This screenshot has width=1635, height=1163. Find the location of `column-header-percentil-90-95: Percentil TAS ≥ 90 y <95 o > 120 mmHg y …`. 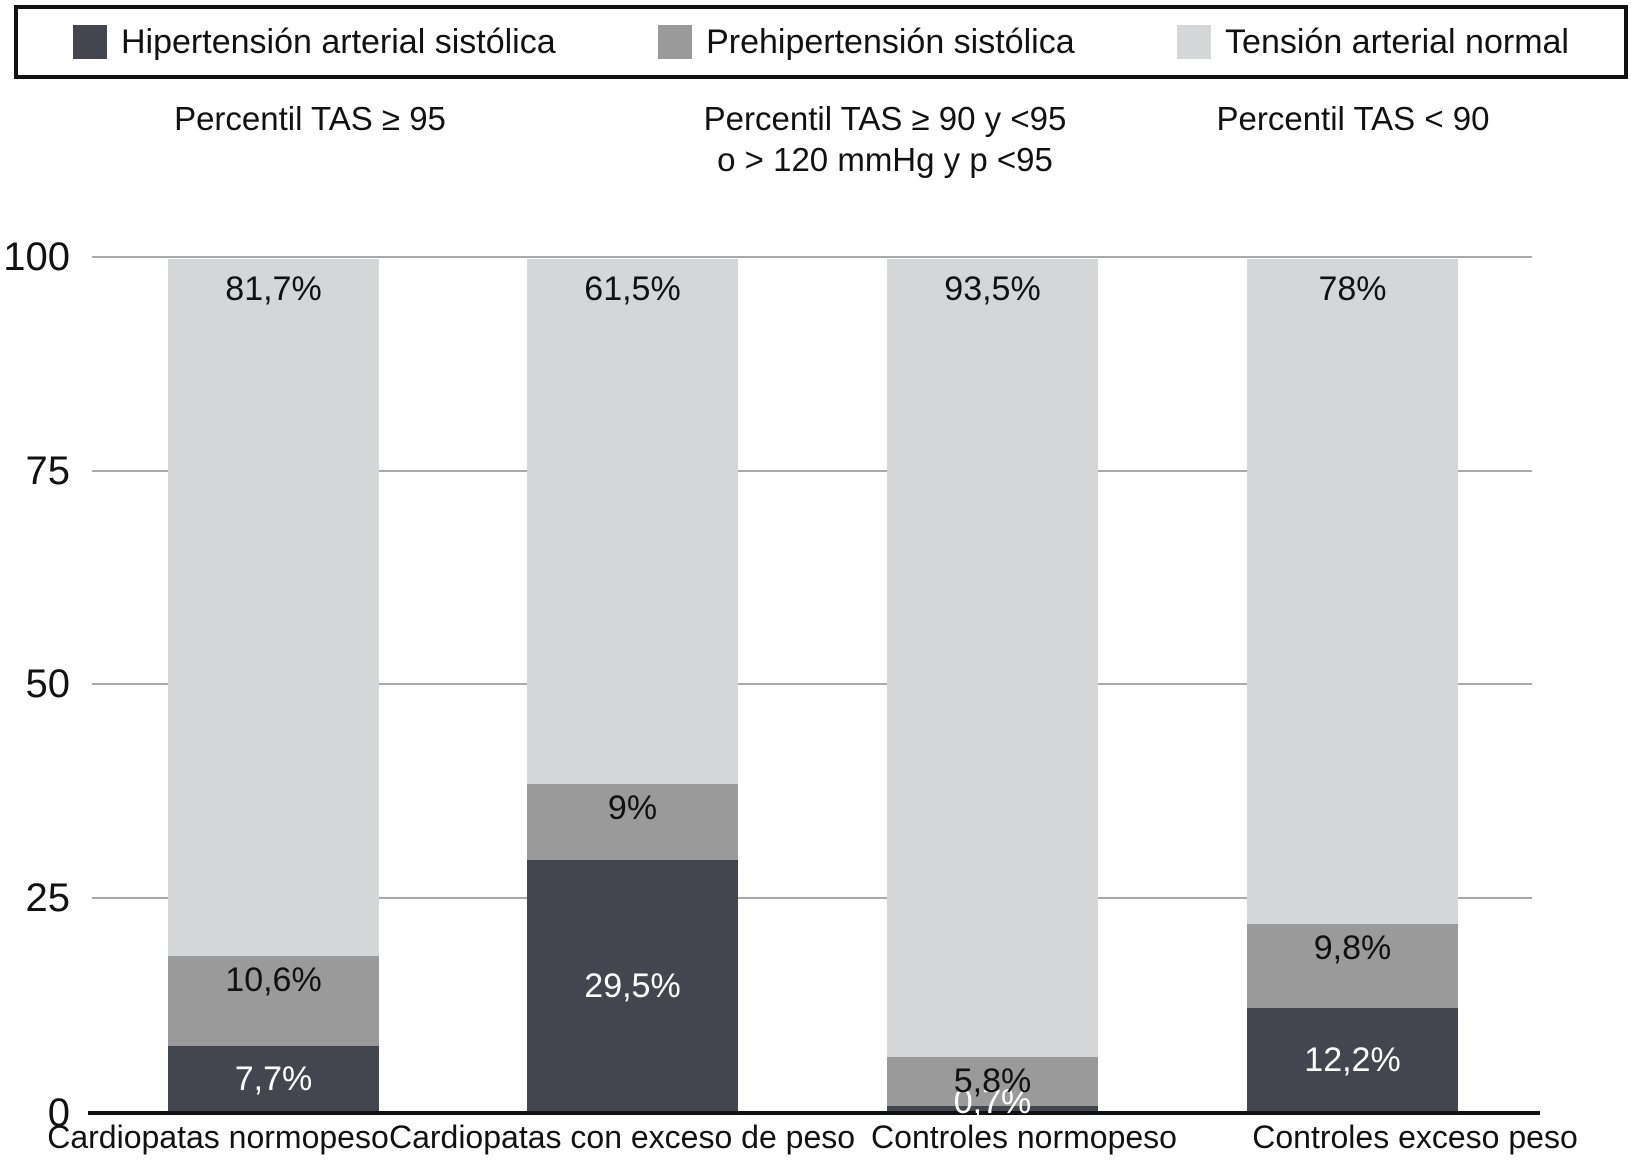

column-header-percentil-90-95: Percentil TAS ≥ 90 y <95 o > 120 mmHg y … is located at coordinates (885, 139).